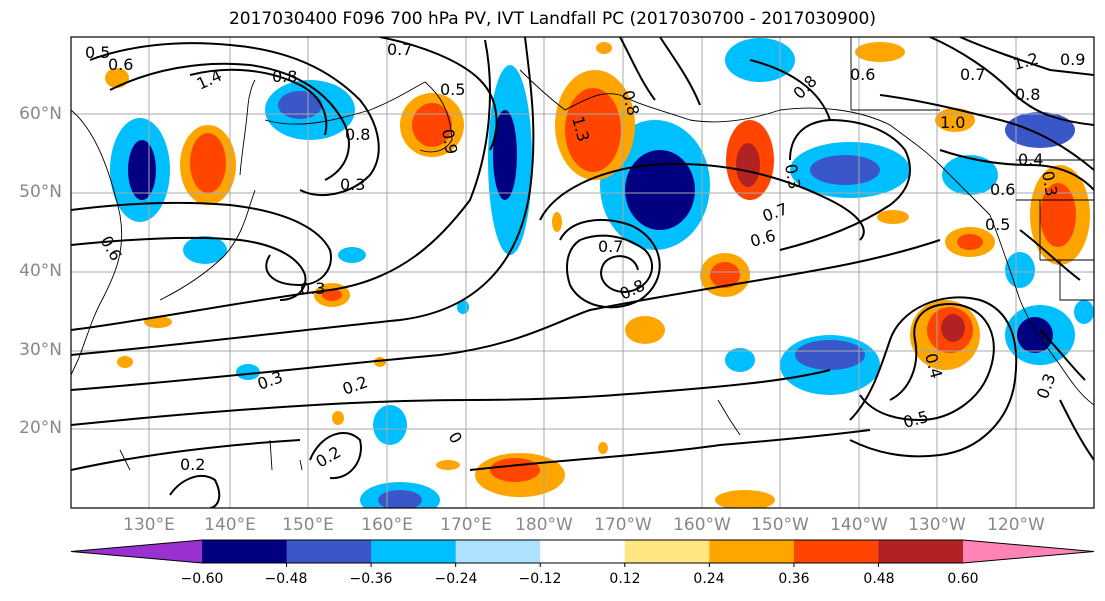  I want to click on colorbar-tick-label: 0.48, so click(879, 579).